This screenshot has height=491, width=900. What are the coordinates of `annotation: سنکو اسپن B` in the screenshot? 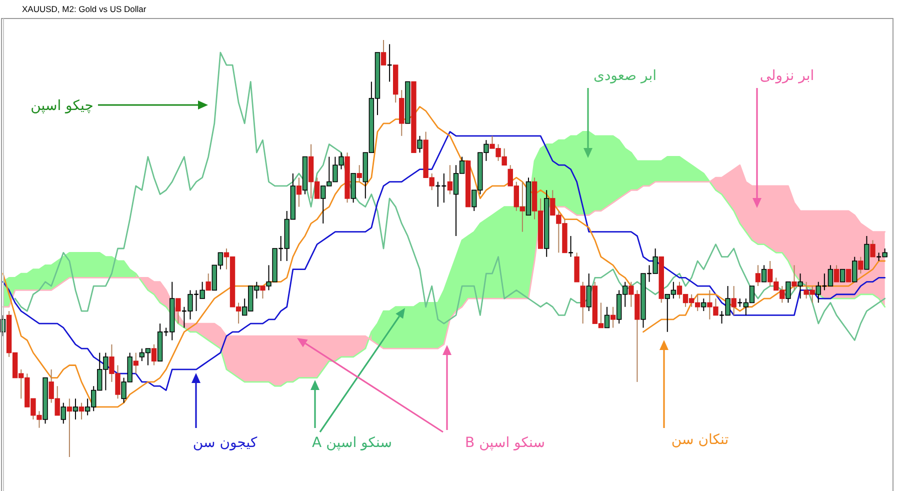 It's located at (505, 443).